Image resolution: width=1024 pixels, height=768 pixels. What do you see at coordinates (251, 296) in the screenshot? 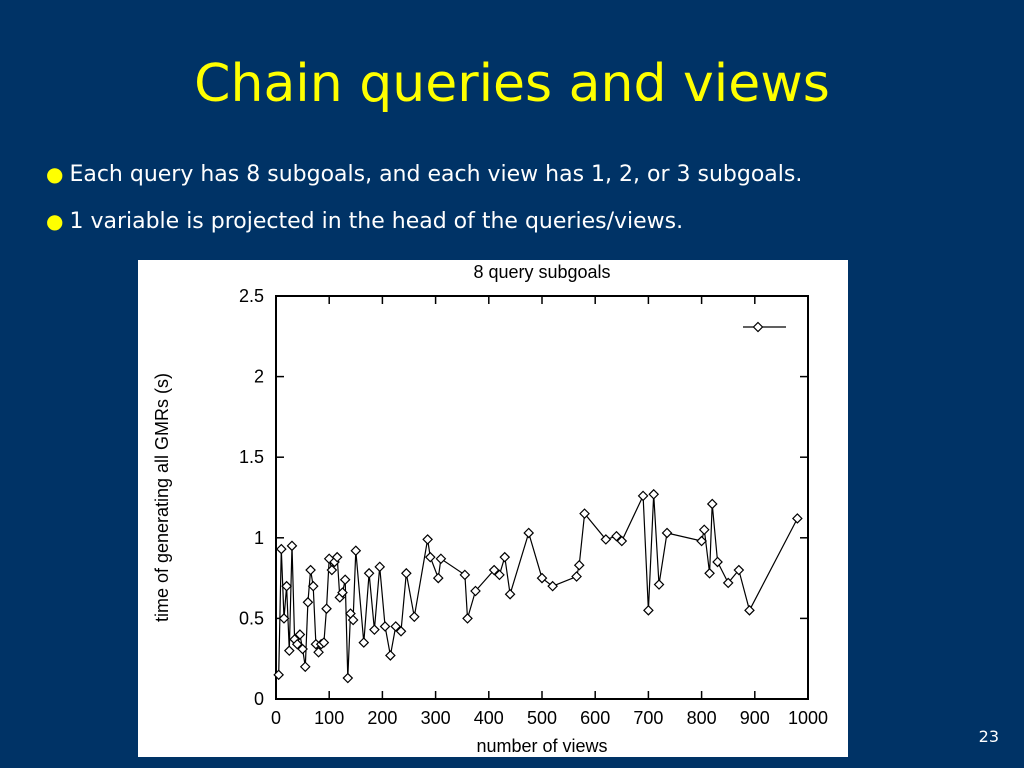
I see `y-tick-label: 2.5` at bounding box center [251, 296].